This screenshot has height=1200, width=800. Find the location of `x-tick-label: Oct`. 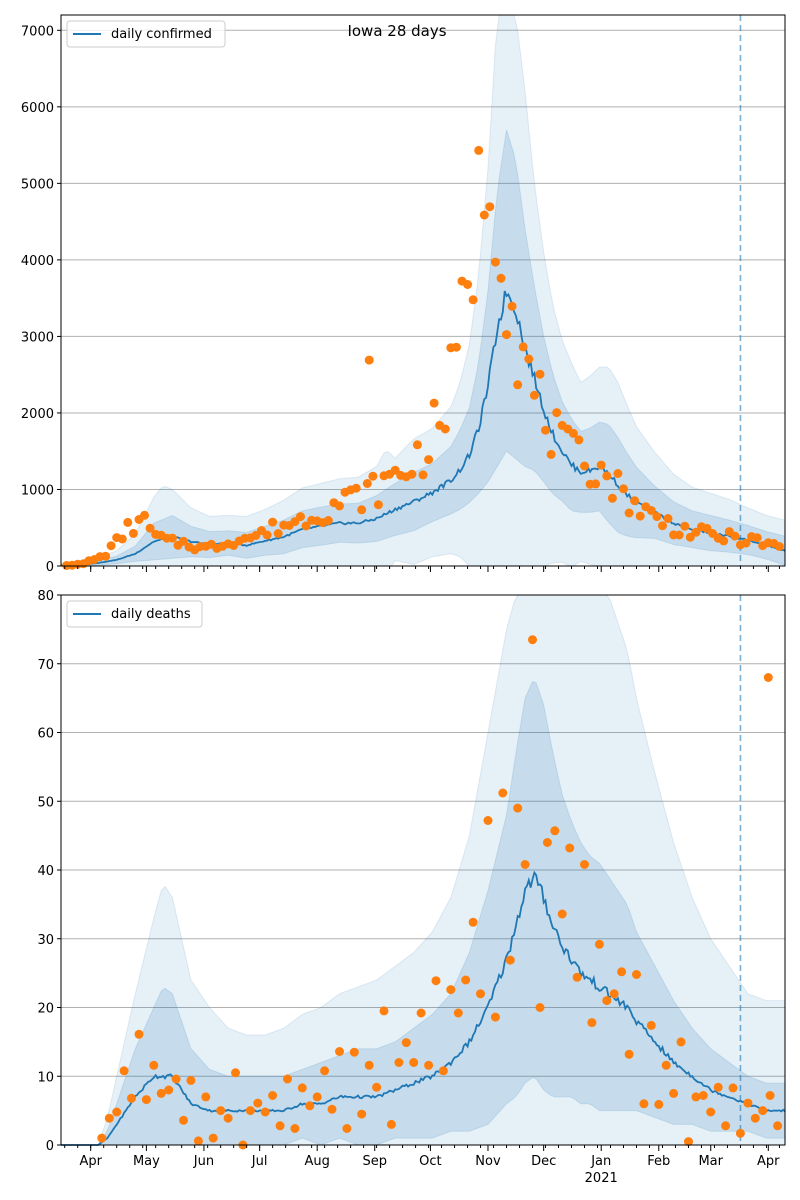

x-tick-label: Oct is located at coordinates (430, 1161).